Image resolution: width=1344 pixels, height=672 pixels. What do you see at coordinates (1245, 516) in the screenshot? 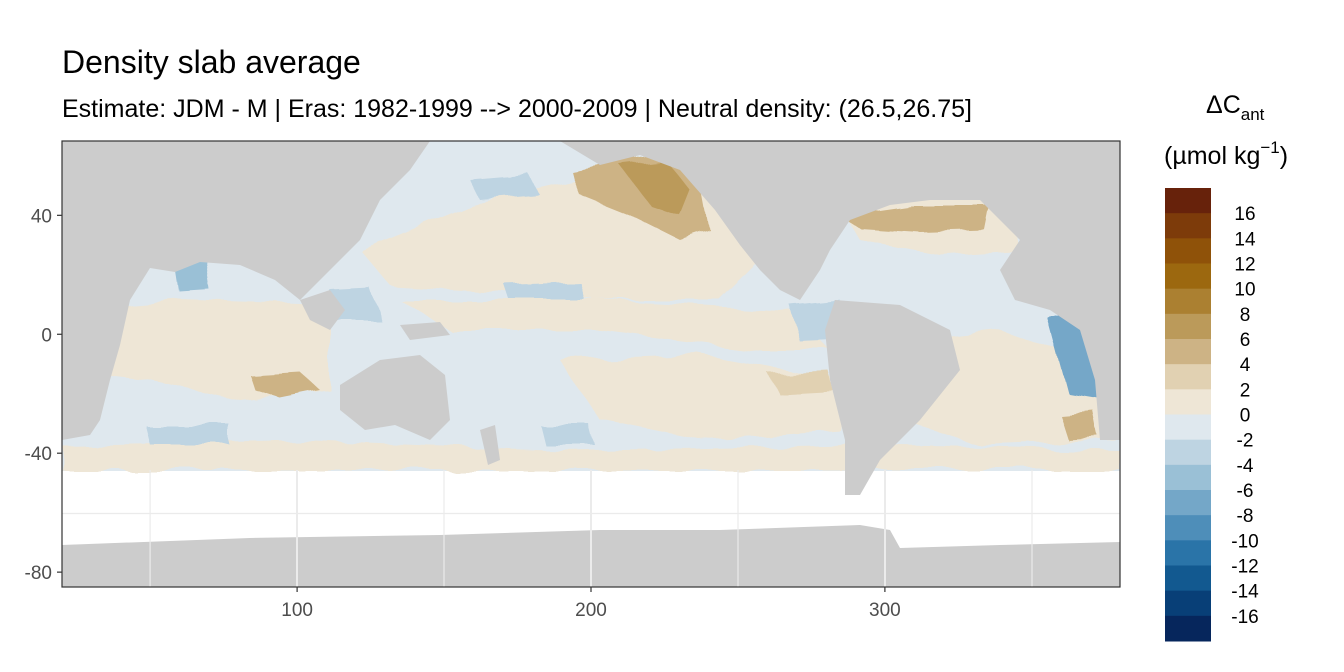
I see `legend-label: -8` at bounding box center [1245, 516].